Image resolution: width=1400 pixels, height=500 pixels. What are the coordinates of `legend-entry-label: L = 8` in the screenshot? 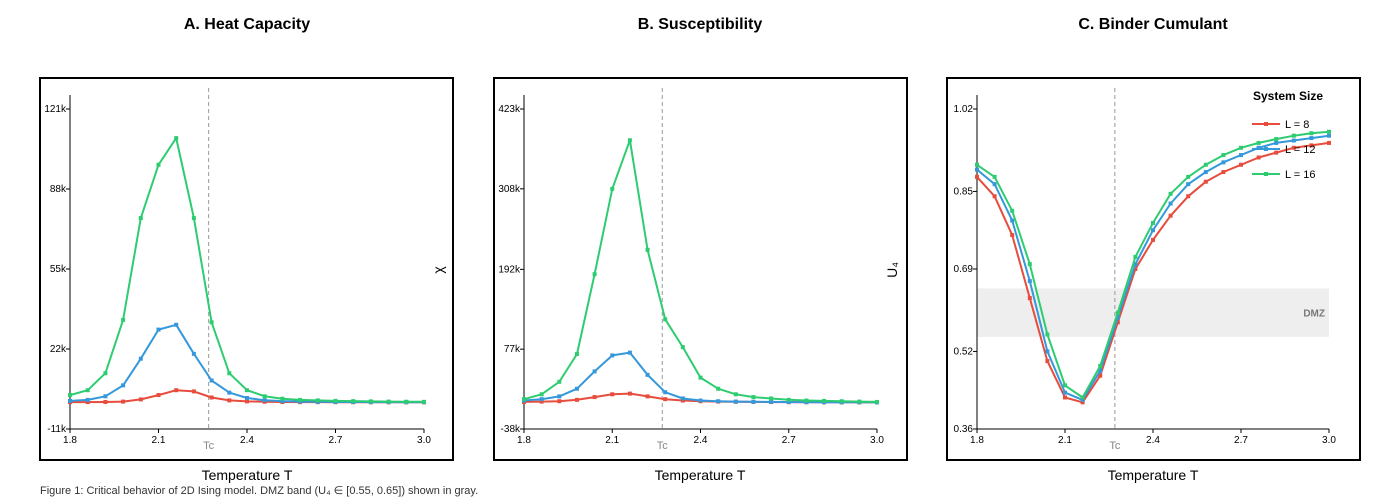 It's located at (1297, 125).